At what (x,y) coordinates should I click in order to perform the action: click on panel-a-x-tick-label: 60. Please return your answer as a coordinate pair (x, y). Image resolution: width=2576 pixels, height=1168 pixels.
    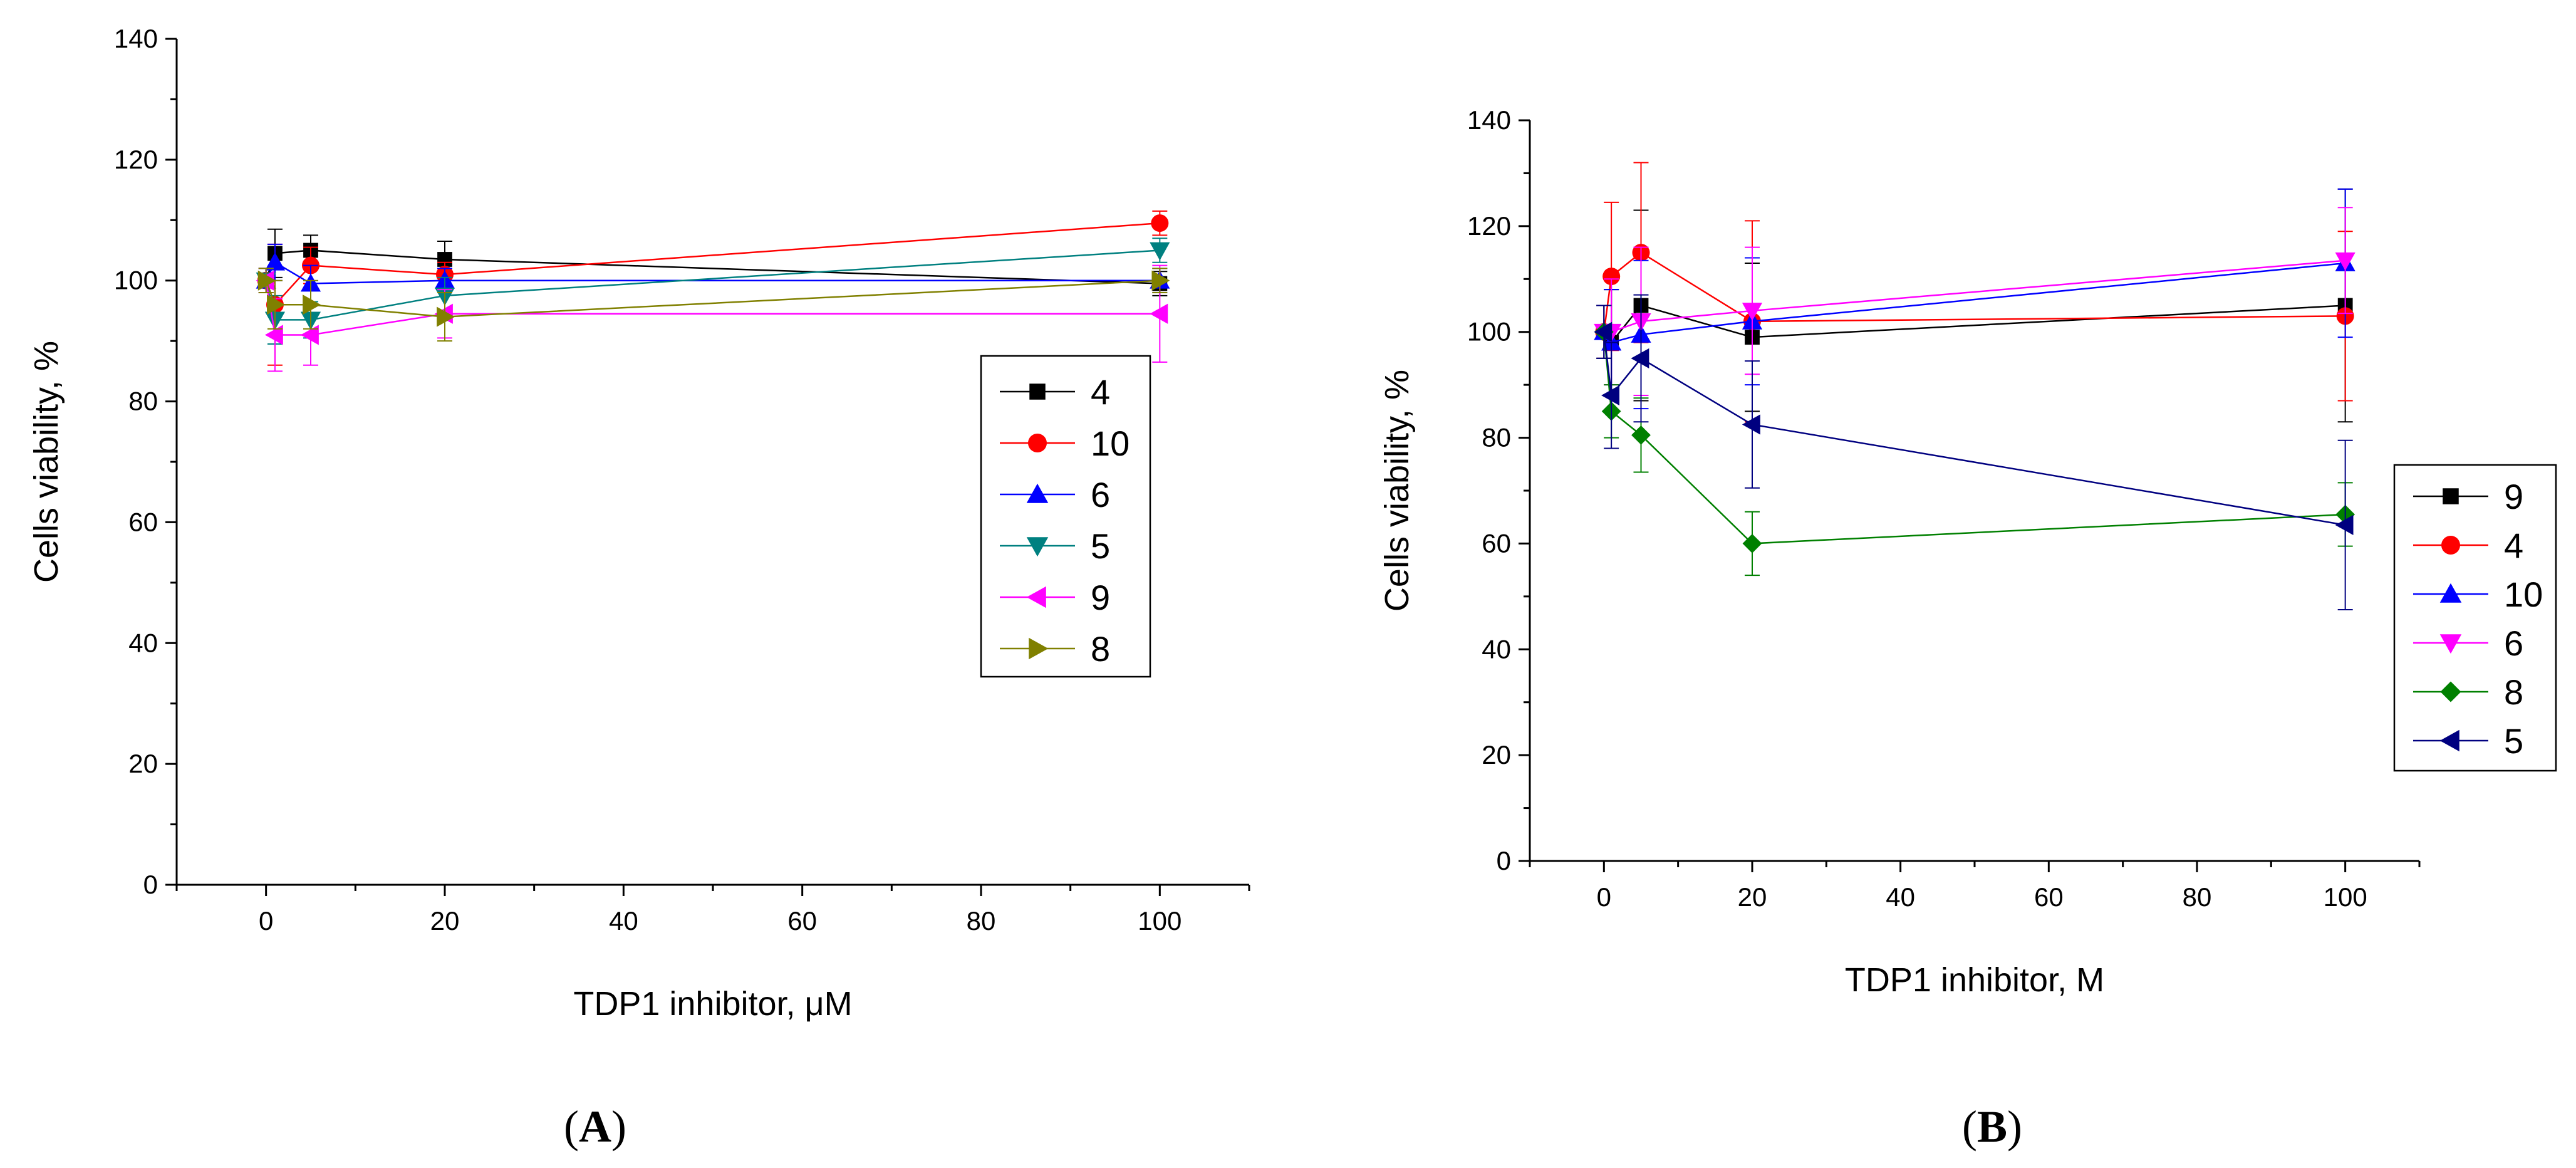
    Looking at the image, I should click on (802, 921).